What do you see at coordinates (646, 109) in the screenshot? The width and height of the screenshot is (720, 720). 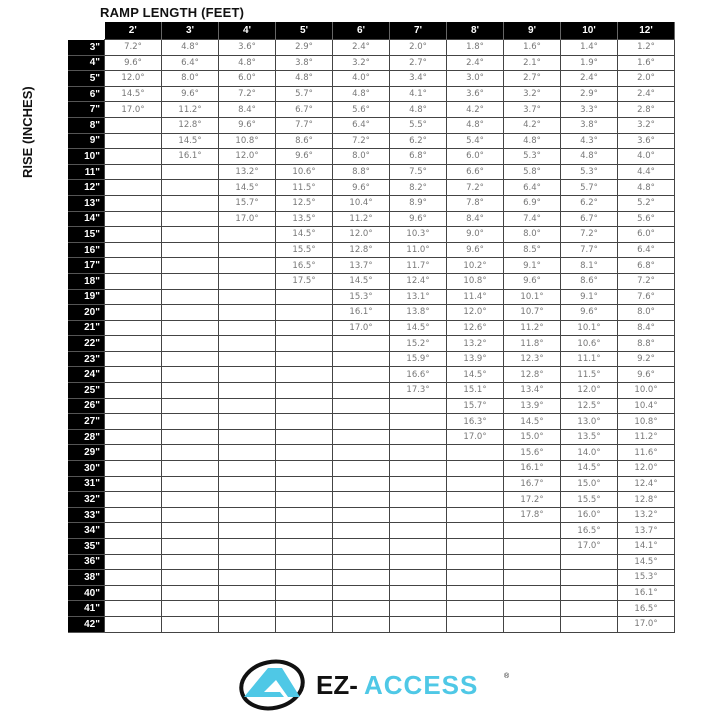 I see `angle-cell: 2.8°` at bounding box center [646, 109].